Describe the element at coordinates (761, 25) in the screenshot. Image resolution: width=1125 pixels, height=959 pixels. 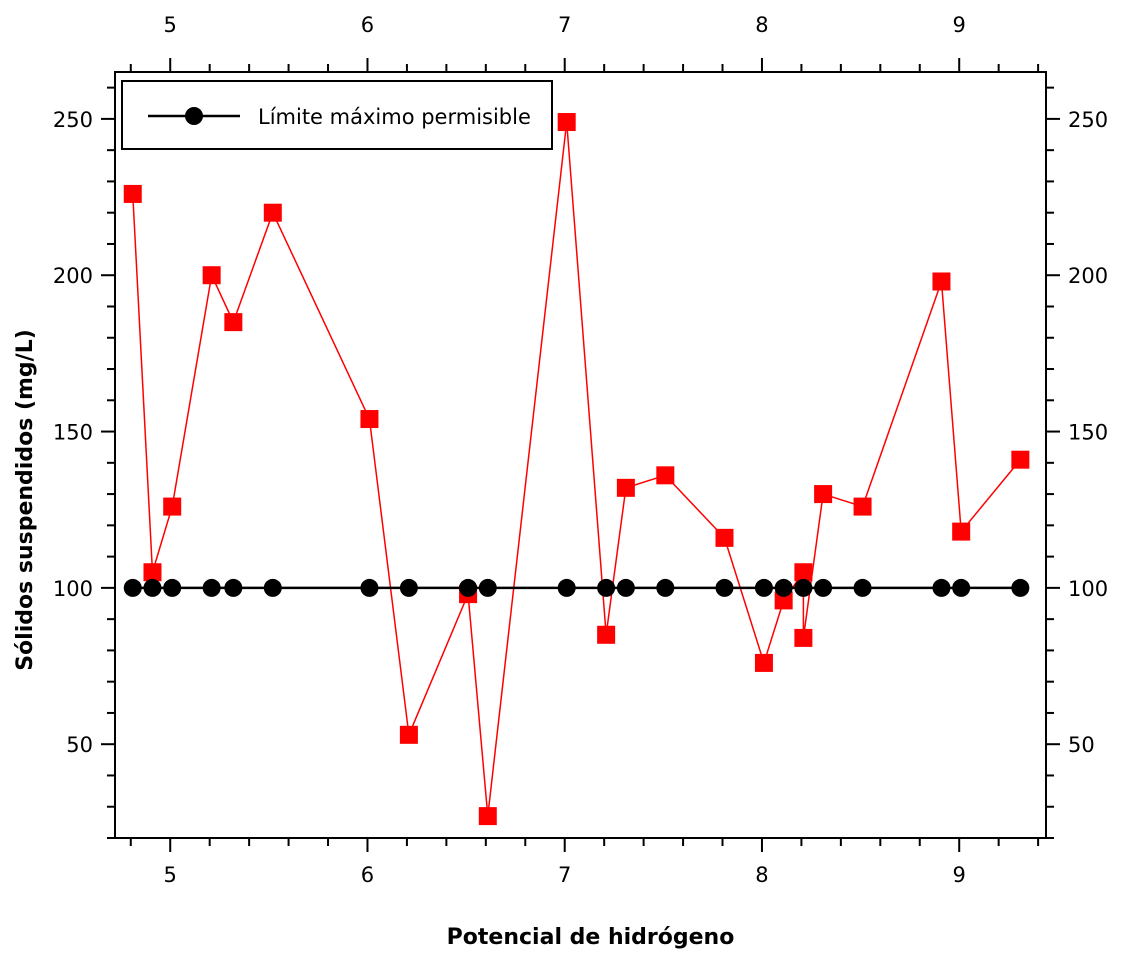
I see `x-tick-label-top: 8` at that location.